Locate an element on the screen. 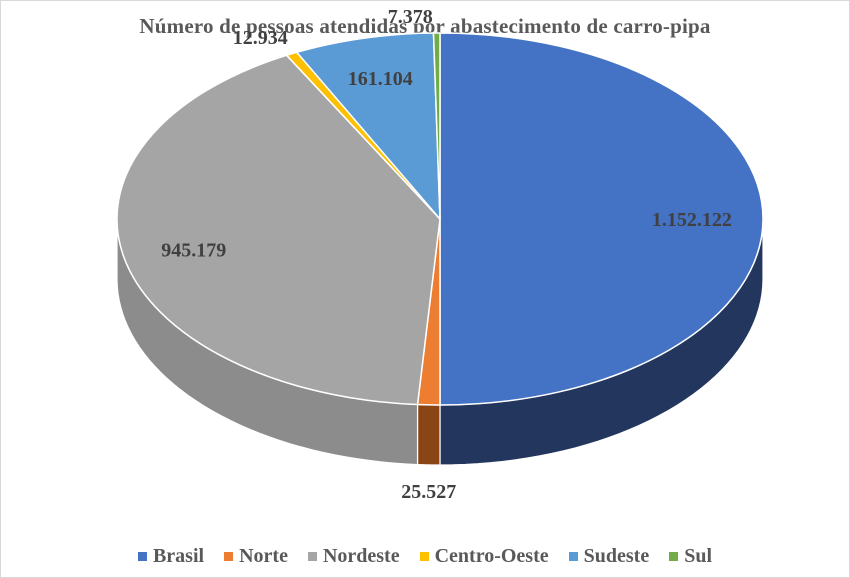 This screenshot has height=578, width=850. legend-item-norte: Norte is located at coordinates (256, 556).